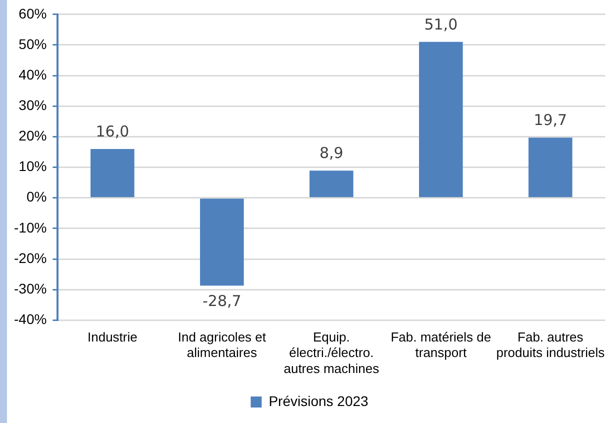 Image resolution: width=615 pixels, height=423 pixels. Describe the element at coordinates (113, 131) in the screenshot. I see `data-label: 16,0` at that location.